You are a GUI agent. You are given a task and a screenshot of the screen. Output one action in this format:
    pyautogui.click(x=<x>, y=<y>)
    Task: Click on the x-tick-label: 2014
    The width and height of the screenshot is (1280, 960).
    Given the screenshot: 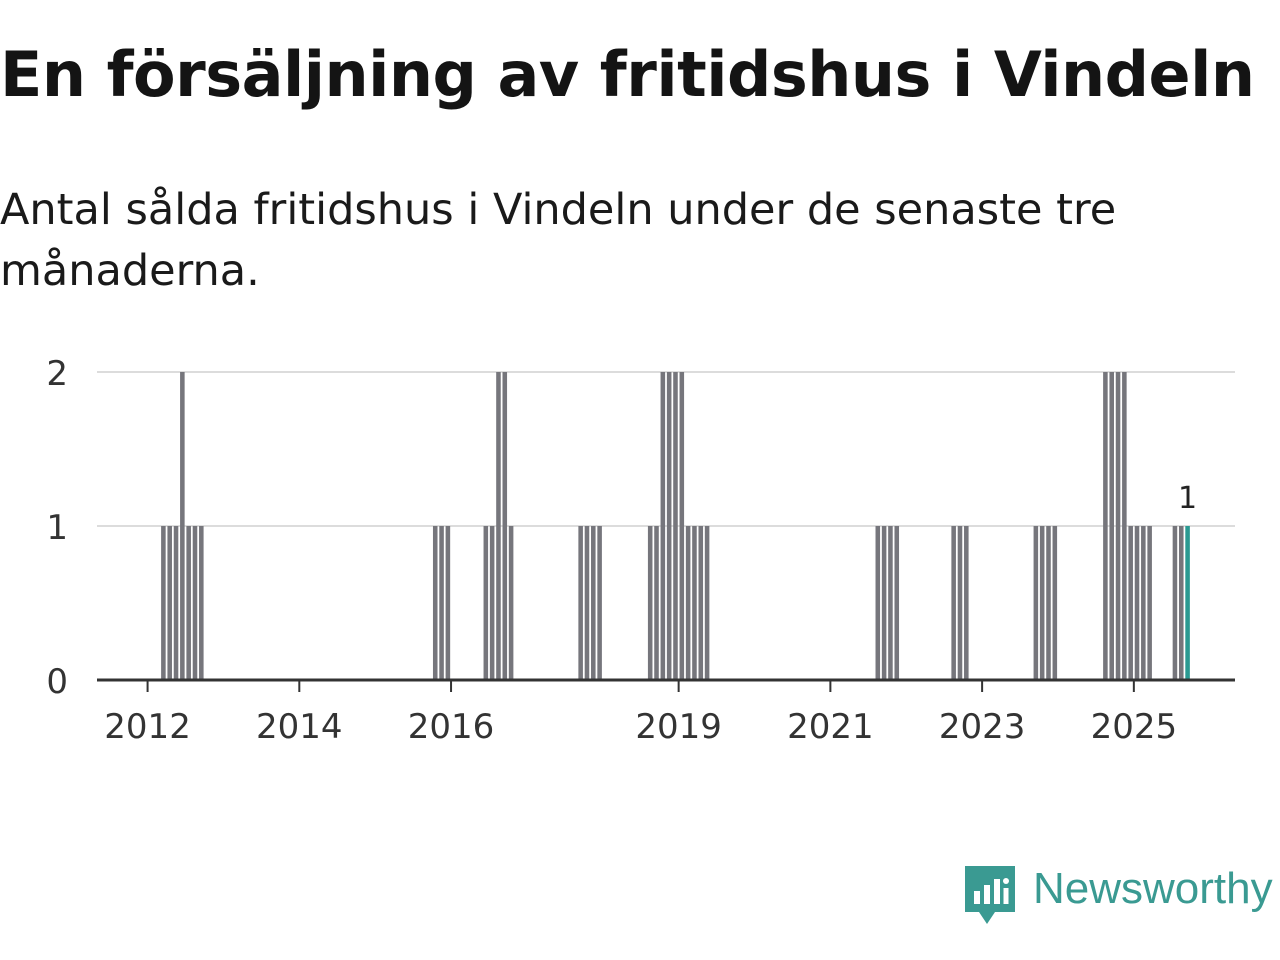 What is the action you would take?
    pyautogui.click(x=299, y=727)
    